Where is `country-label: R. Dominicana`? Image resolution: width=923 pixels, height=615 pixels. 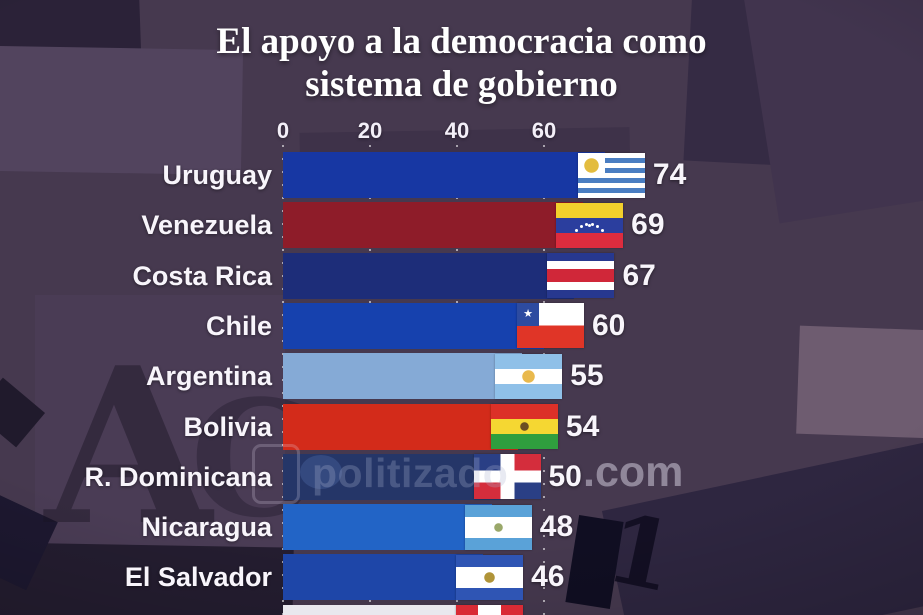
country-label: R. Dominicana is located at coordinates (178, 476).